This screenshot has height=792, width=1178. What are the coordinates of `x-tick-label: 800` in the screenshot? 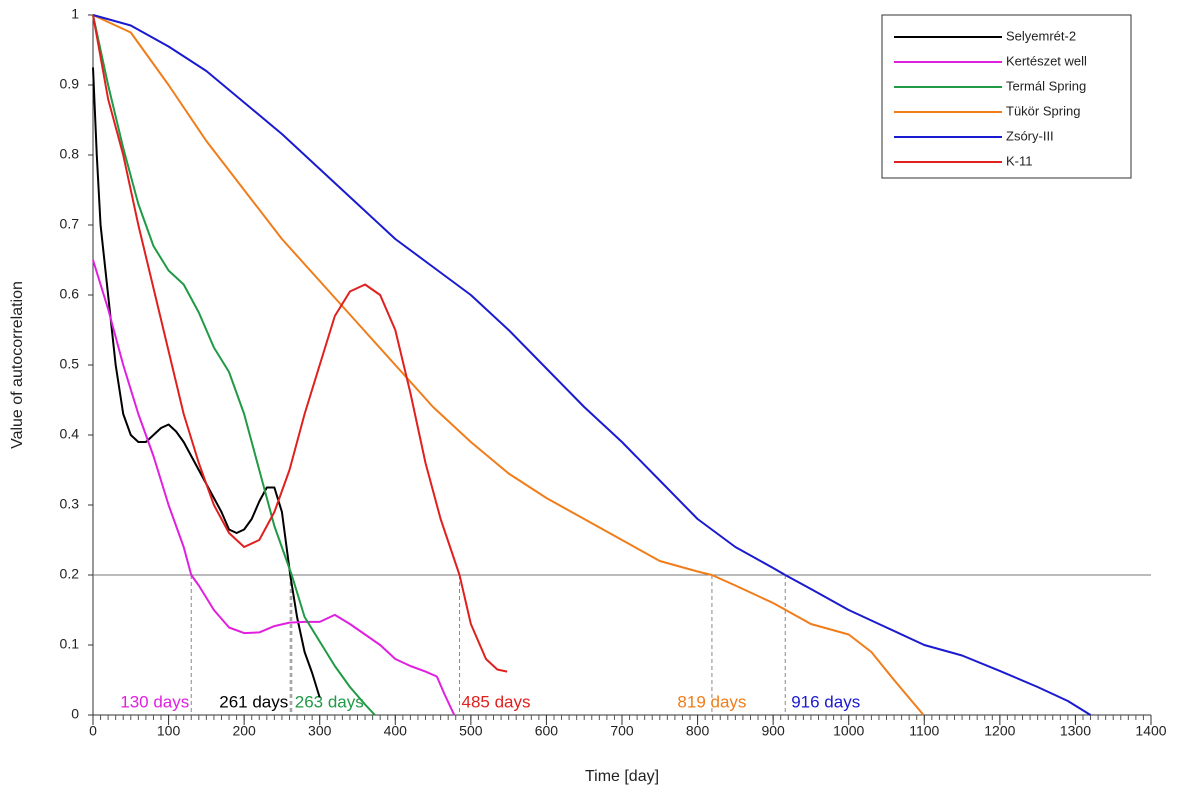 It's located at (698, 731).